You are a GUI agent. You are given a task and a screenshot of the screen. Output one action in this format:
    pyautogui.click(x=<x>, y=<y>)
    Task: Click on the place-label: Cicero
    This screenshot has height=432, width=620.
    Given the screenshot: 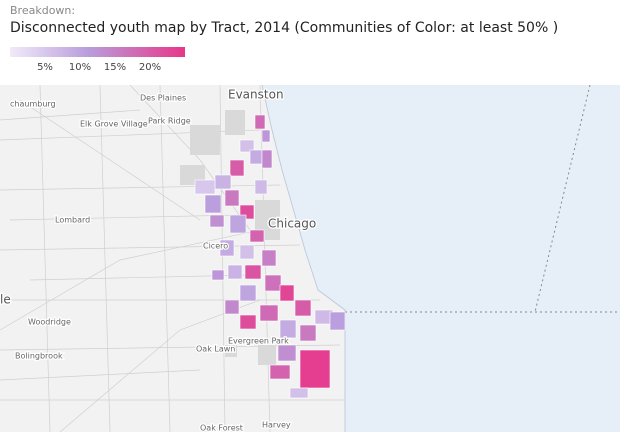 What is the action you would take?
    pyautogui.click(x=215, y=246)
    